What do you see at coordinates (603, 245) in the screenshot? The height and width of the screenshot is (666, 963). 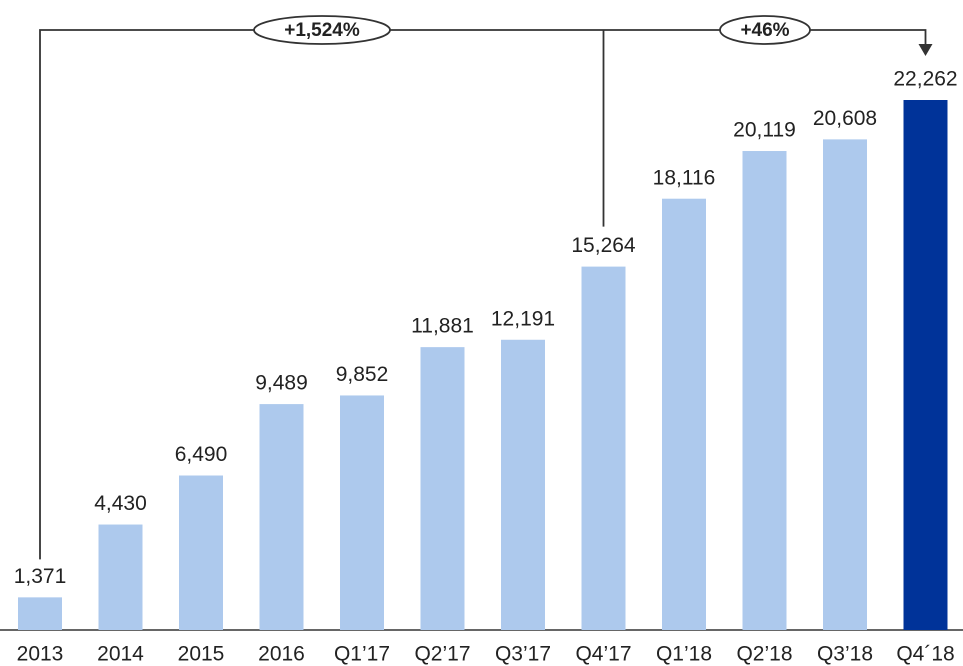 I see `data-label: 15,264` at bounding box center [603, 245].